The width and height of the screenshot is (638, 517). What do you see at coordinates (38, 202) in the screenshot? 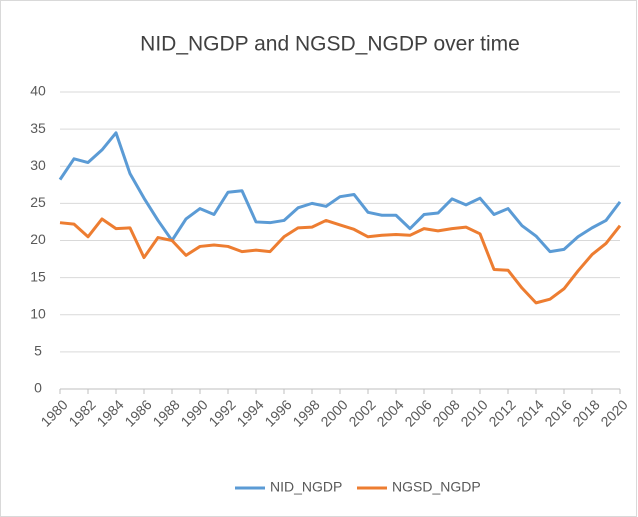
I see `y-tick-label: 25` at bounding box center [38, 202].